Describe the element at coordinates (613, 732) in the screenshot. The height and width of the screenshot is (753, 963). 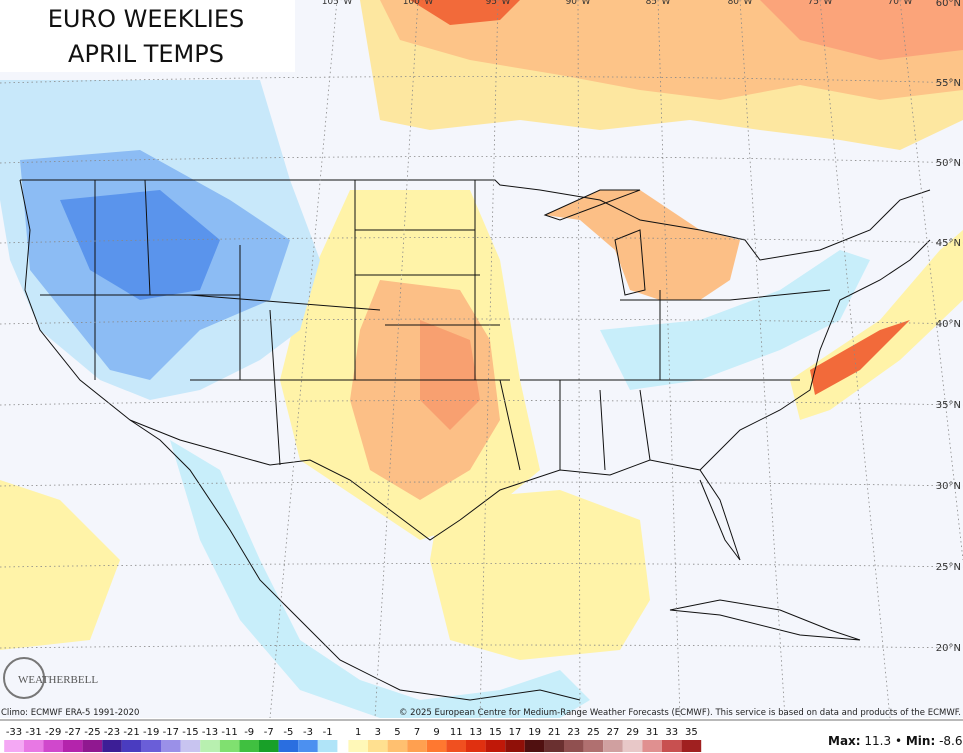
I see `colorbar-label: 27` at that location.